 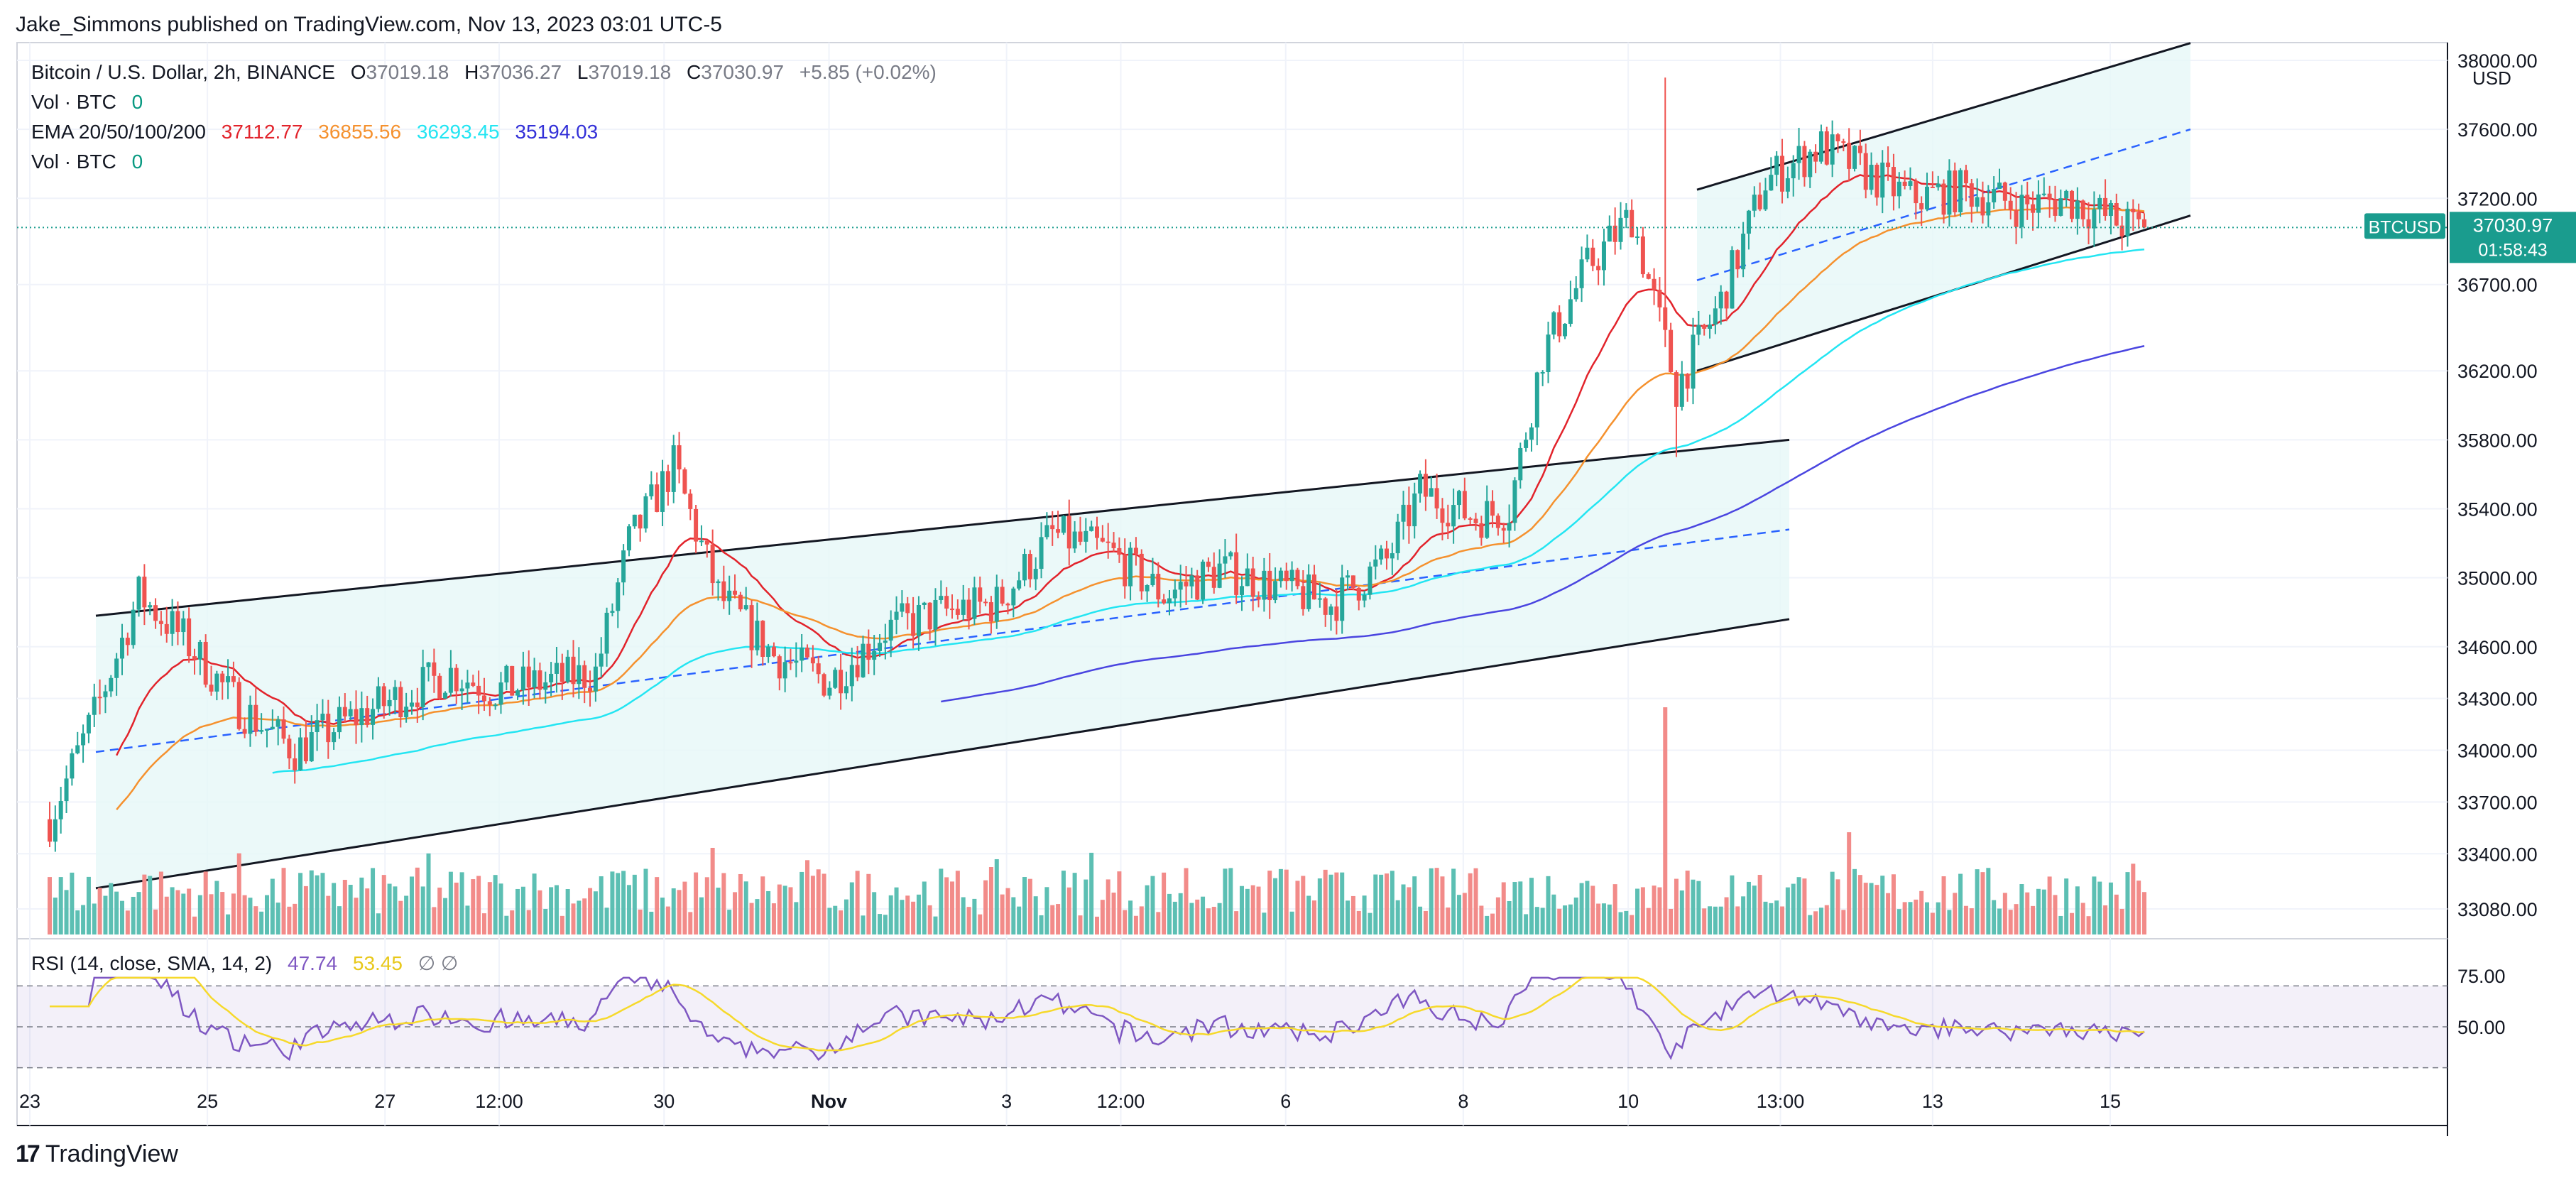 What do you see at coordinates (2491, 78) in the screenshot?
I see `currency-selector: USD` at bounding box center [2491, 78].